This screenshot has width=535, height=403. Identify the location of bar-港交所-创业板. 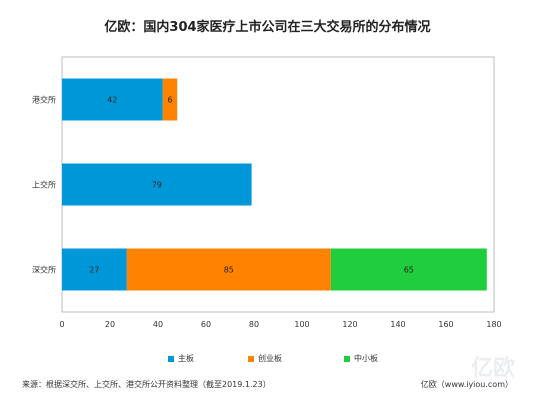
(170, 99).